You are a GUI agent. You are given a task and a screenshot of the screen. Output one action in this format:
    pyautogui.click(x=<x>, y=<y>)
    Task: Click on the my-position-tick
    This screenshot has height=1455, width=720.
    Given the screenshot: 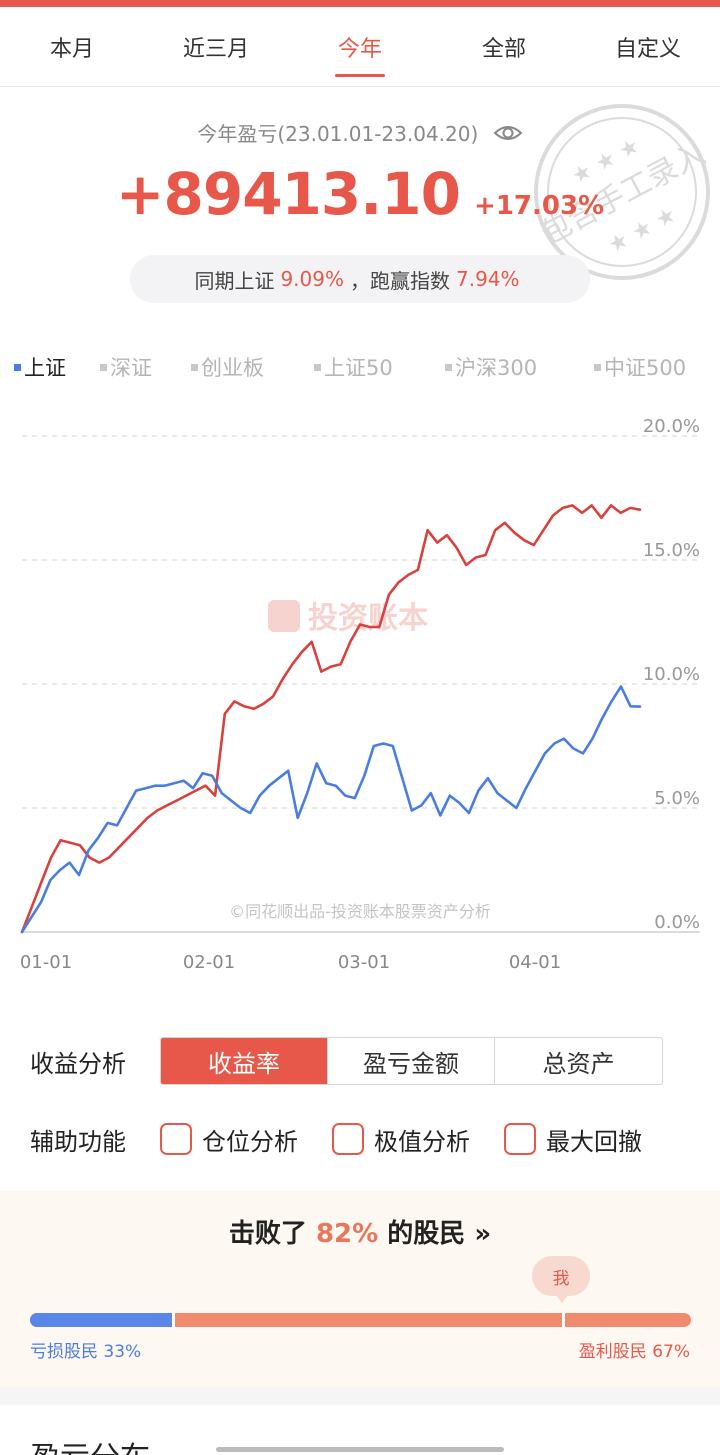 What is the action you would take?
    pyautogui.click(x=564, y=1320)
    